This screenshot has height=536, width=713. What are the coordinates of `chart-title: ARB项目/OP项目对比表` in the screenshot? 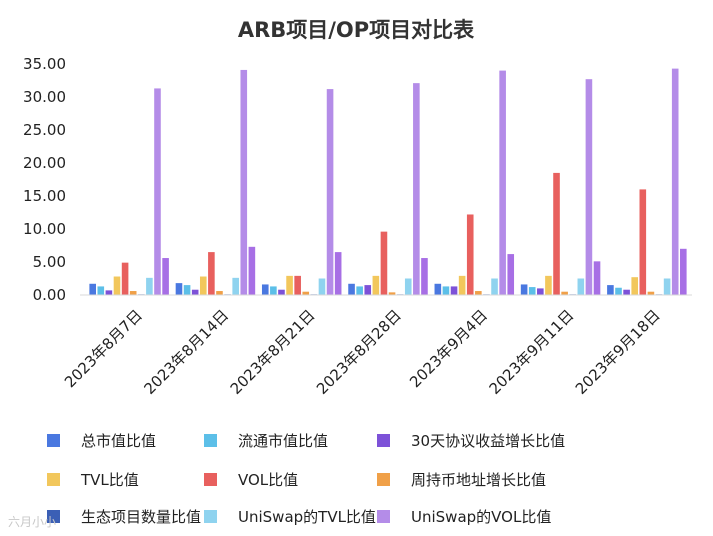 It's located at (356, 30).